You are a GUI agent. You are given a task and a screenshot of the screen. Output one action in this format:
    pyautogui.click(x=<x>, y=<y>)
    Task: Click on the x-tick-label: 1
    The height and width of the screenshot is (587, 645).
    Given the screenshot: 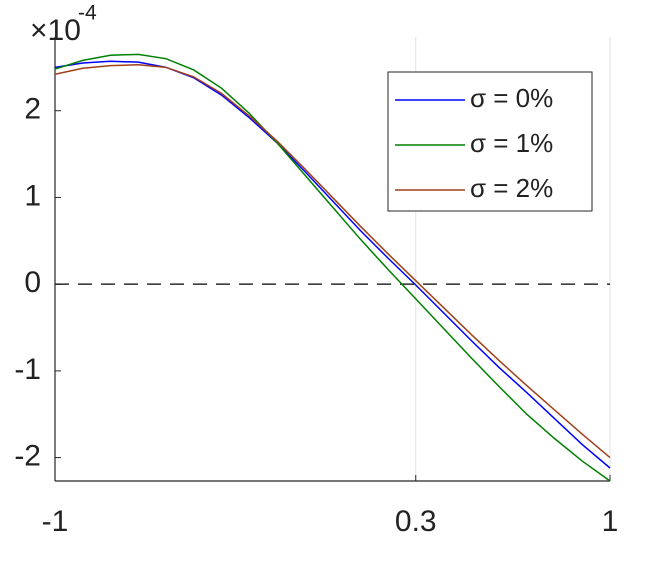 What is the action you would take?
    pyautogui.click(x=610, y=521)
    